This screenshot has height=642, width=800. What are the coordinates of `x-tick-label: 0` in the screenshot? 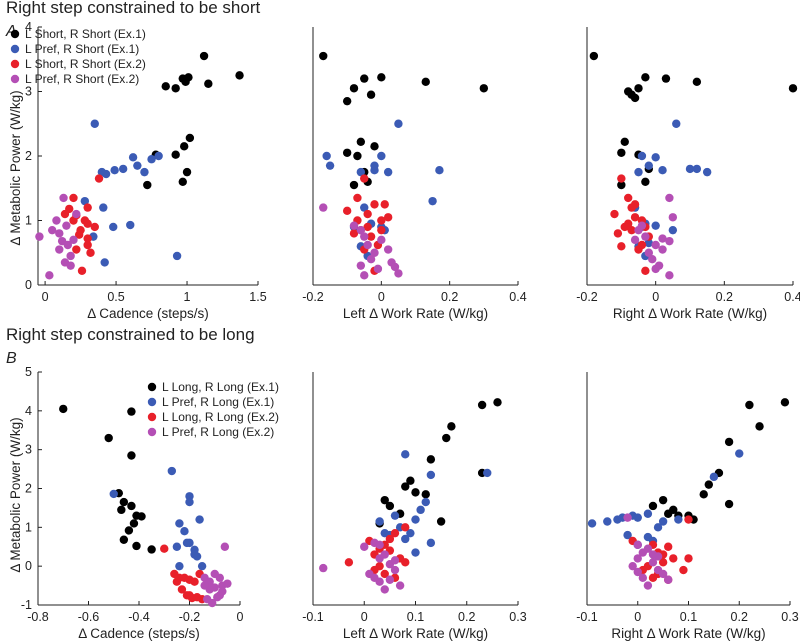 It's located at (637, 617).